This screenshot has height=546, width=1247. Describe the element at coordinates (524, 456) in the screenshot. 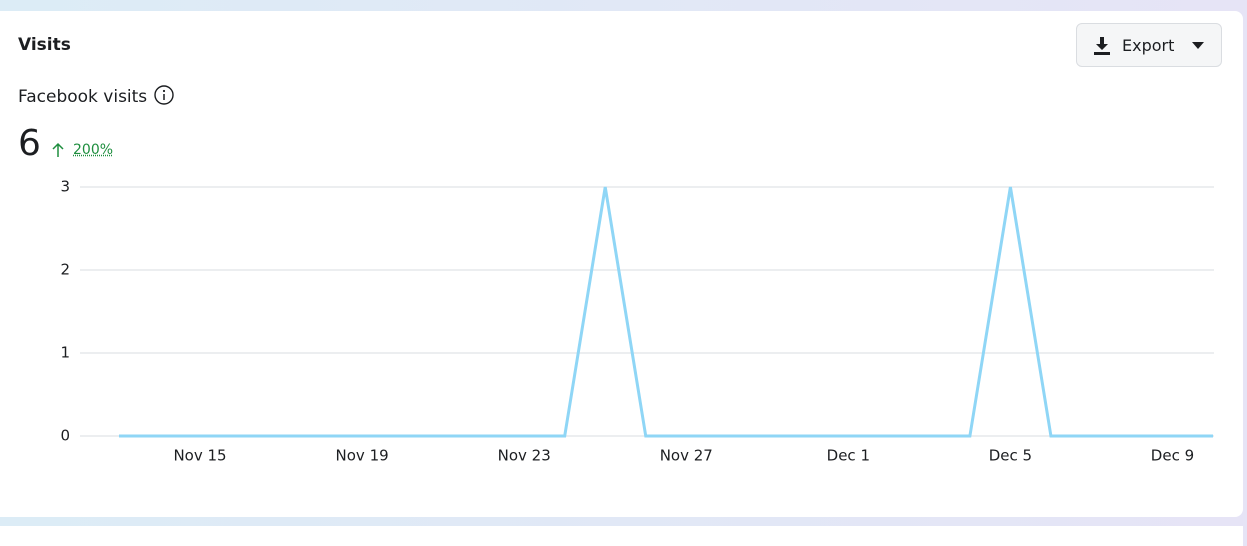

I see `x-tick-label: Nov 23` at that location.